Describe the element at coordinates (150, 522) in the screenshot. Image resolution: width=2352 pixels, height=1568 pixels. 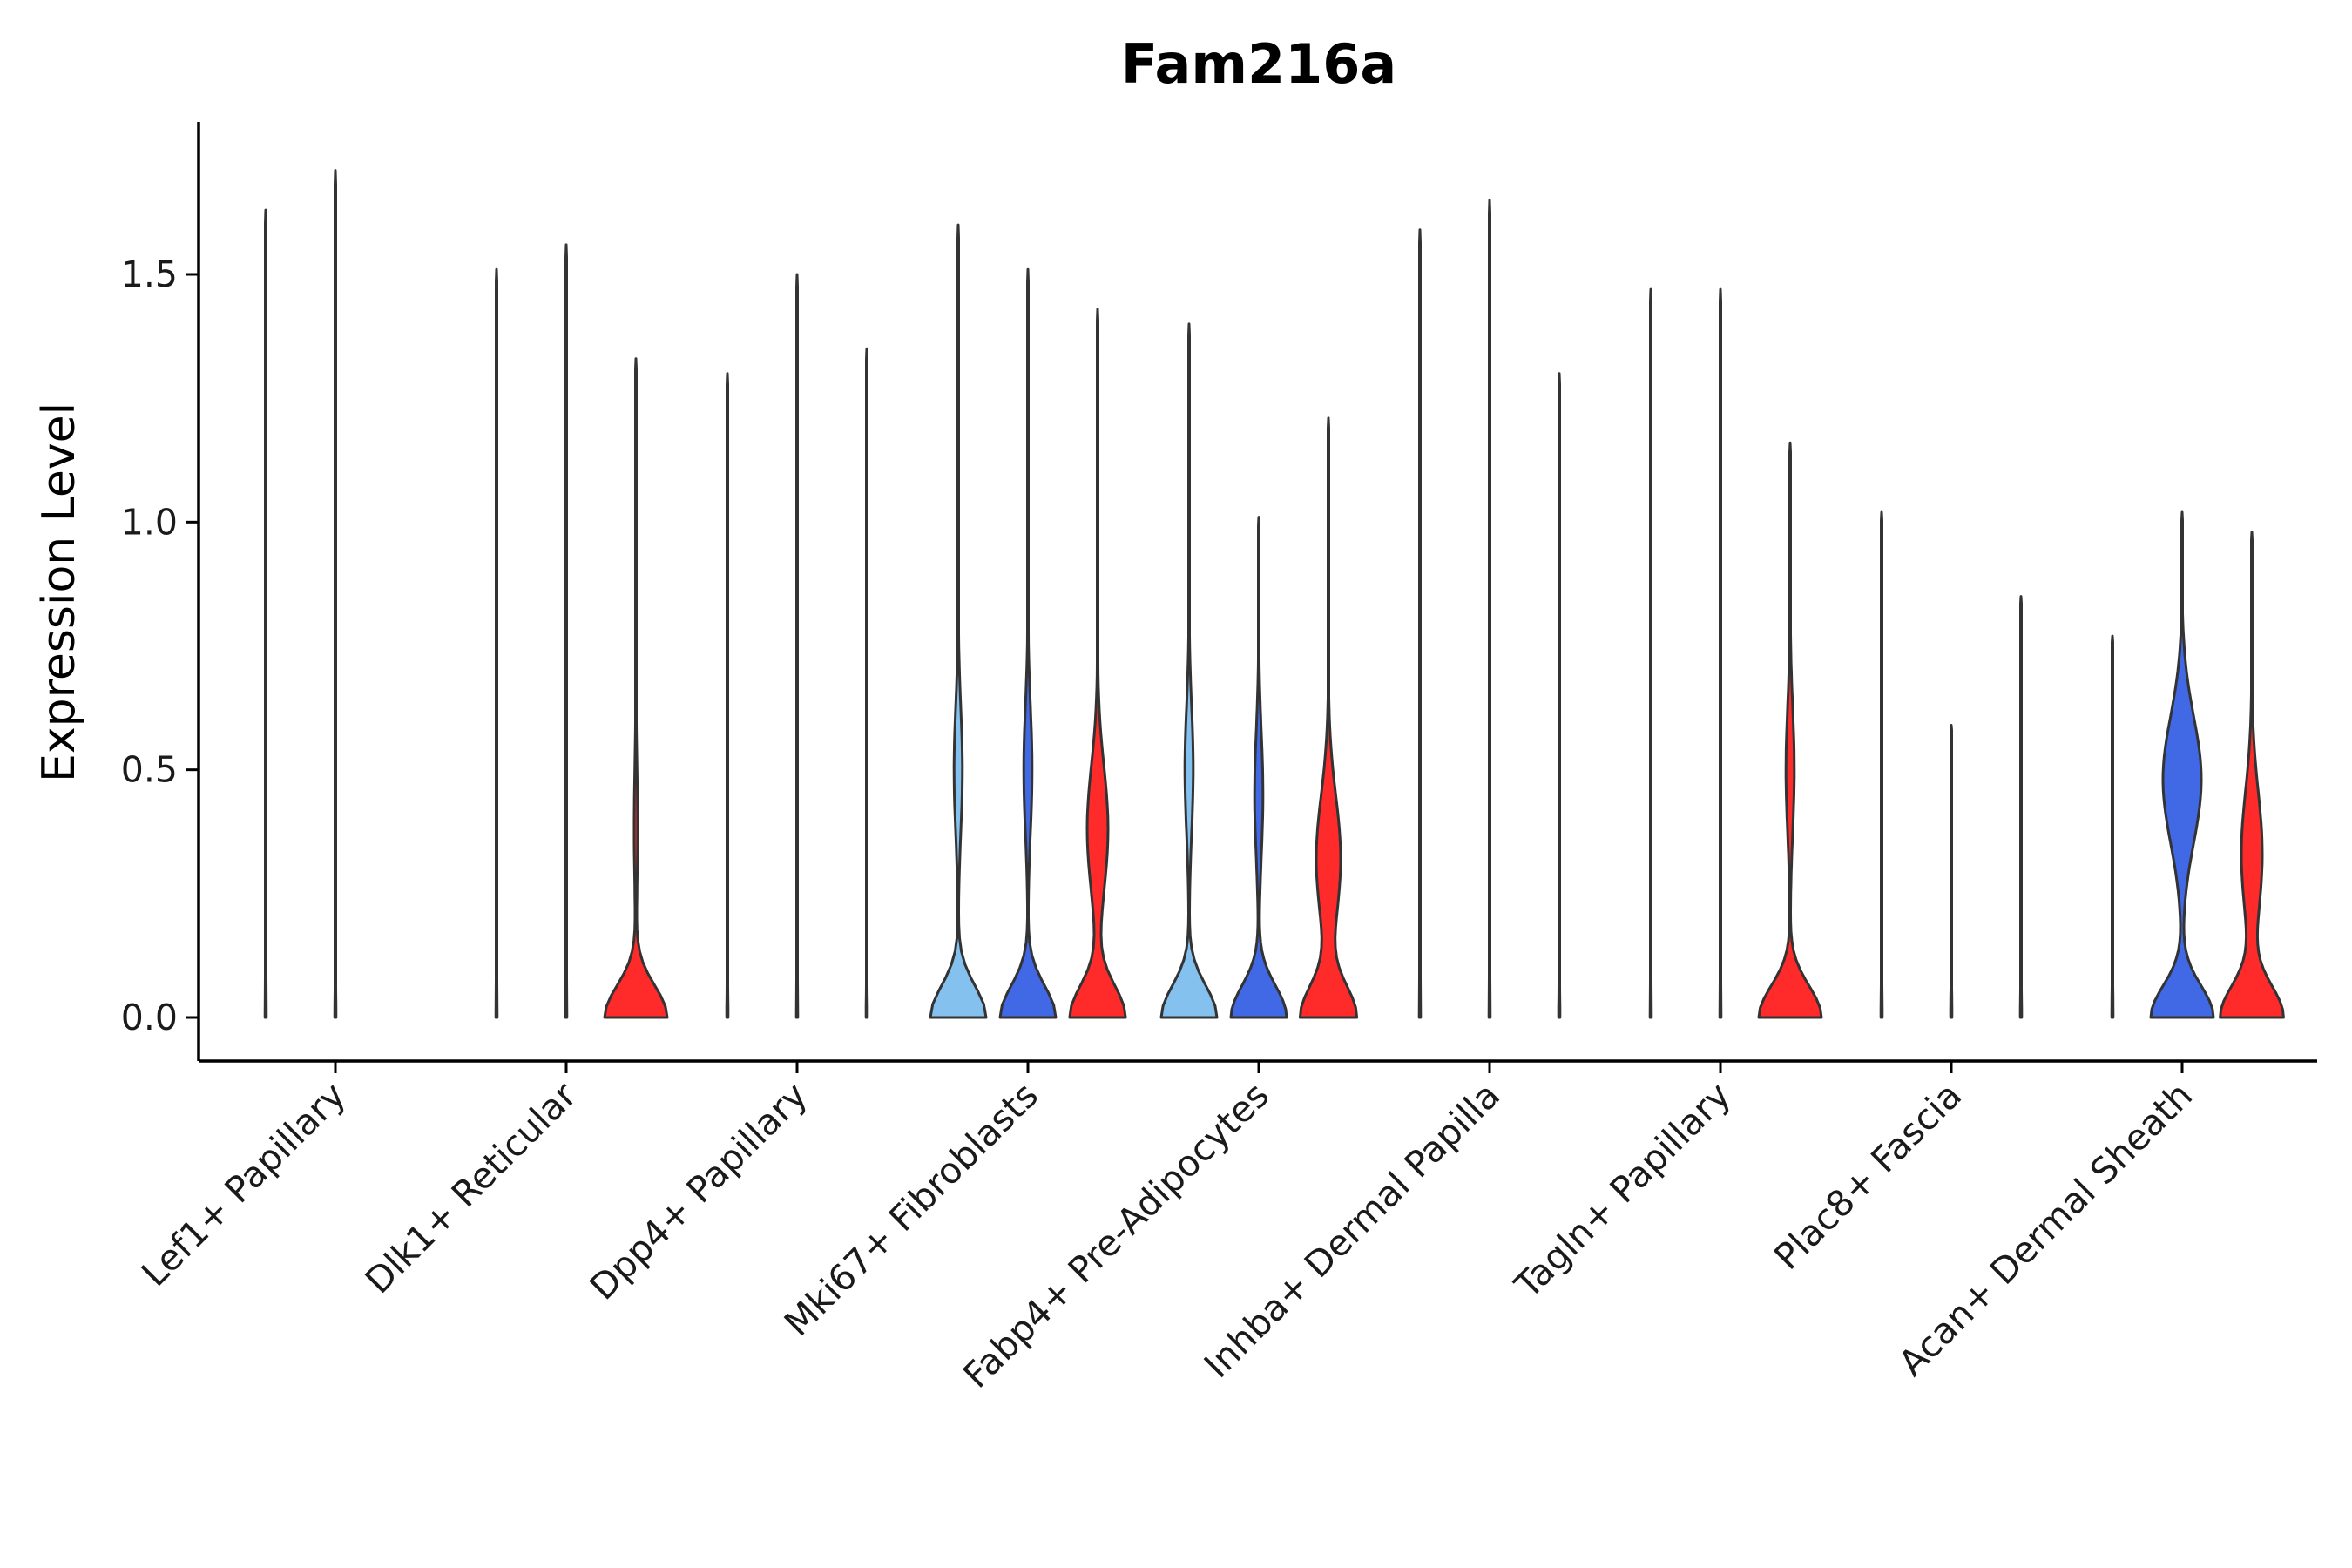
I see `y-tick-label: 1.0` at that location.